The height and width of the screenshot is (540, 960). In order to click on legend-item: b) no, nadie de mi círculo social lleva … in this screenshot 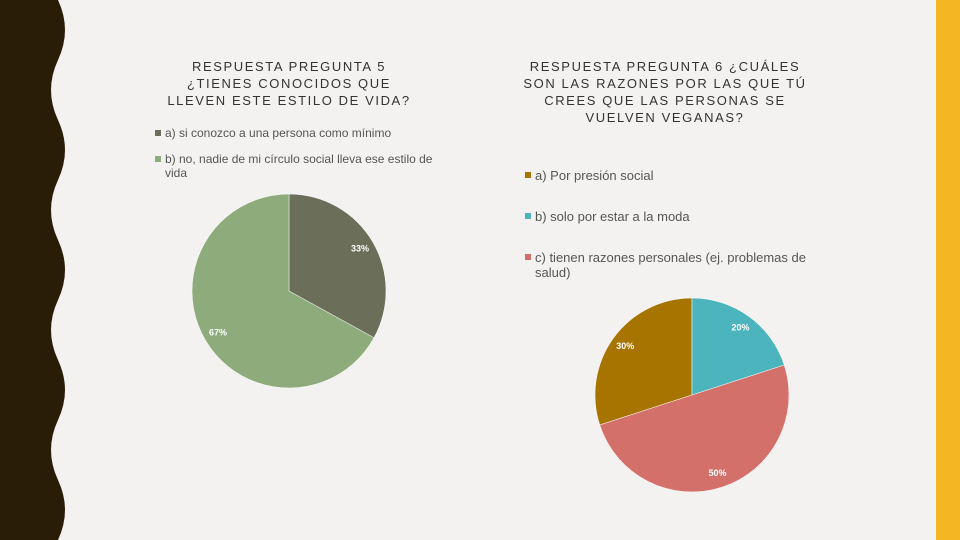, I will do `click(297, 166)`.